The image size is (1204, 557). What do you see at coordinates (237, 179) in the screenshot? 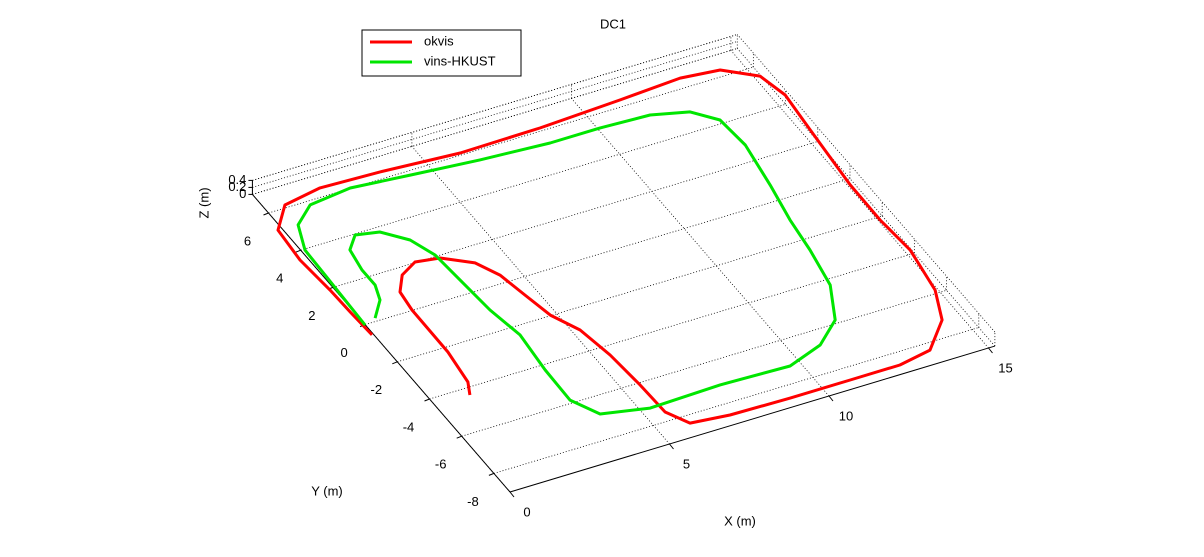
I see `z-tick-label: 0.4` at bounding box center [237, 179].